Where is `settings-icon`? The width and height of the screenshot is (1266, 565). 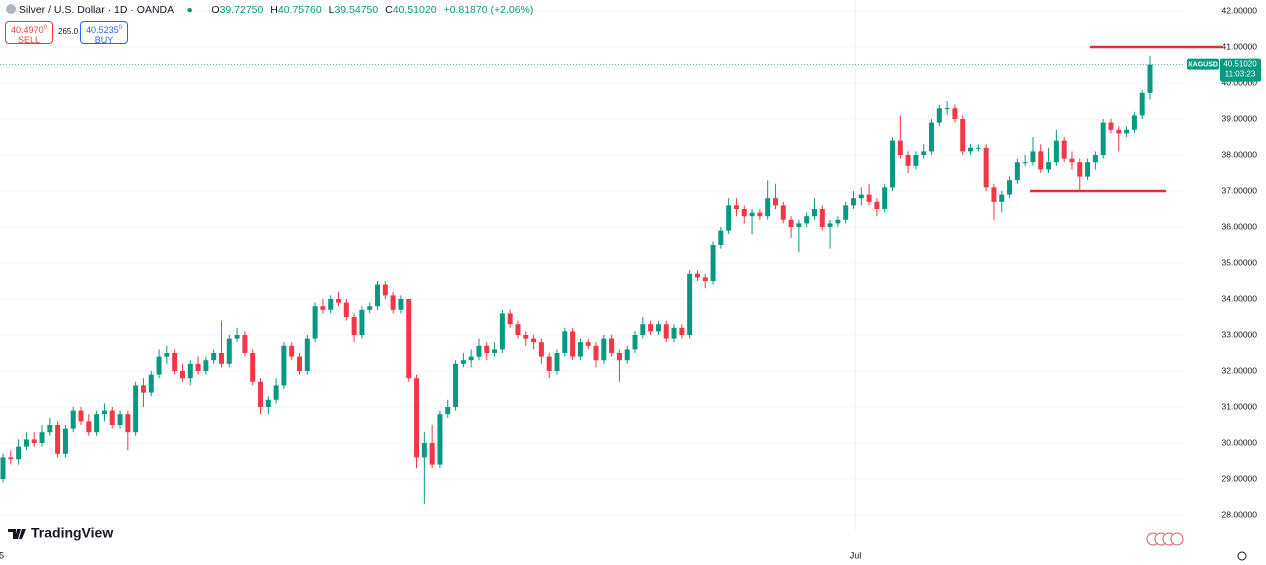 settings-icon is located at coordinates (1242, 556).